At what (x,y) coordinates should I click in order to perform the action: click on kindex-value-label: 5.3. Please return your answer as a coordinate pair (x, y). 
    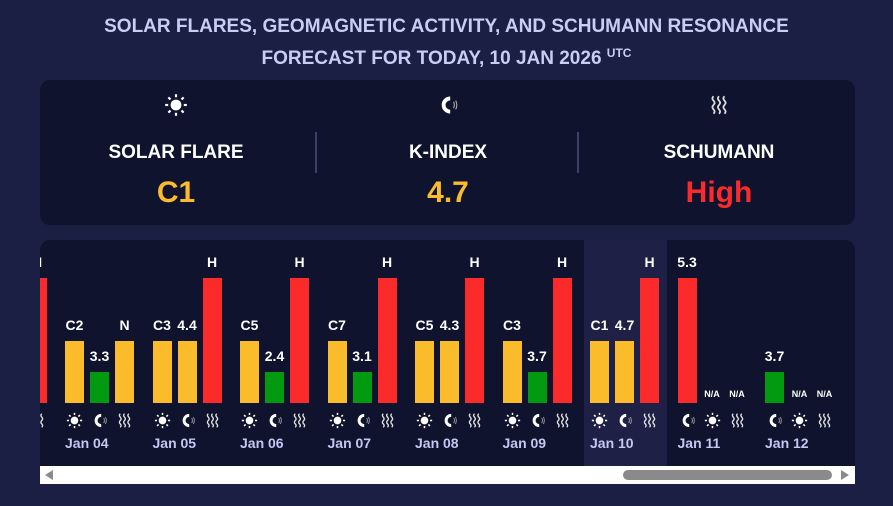
    Looking at the image, I should click on (687, 262).